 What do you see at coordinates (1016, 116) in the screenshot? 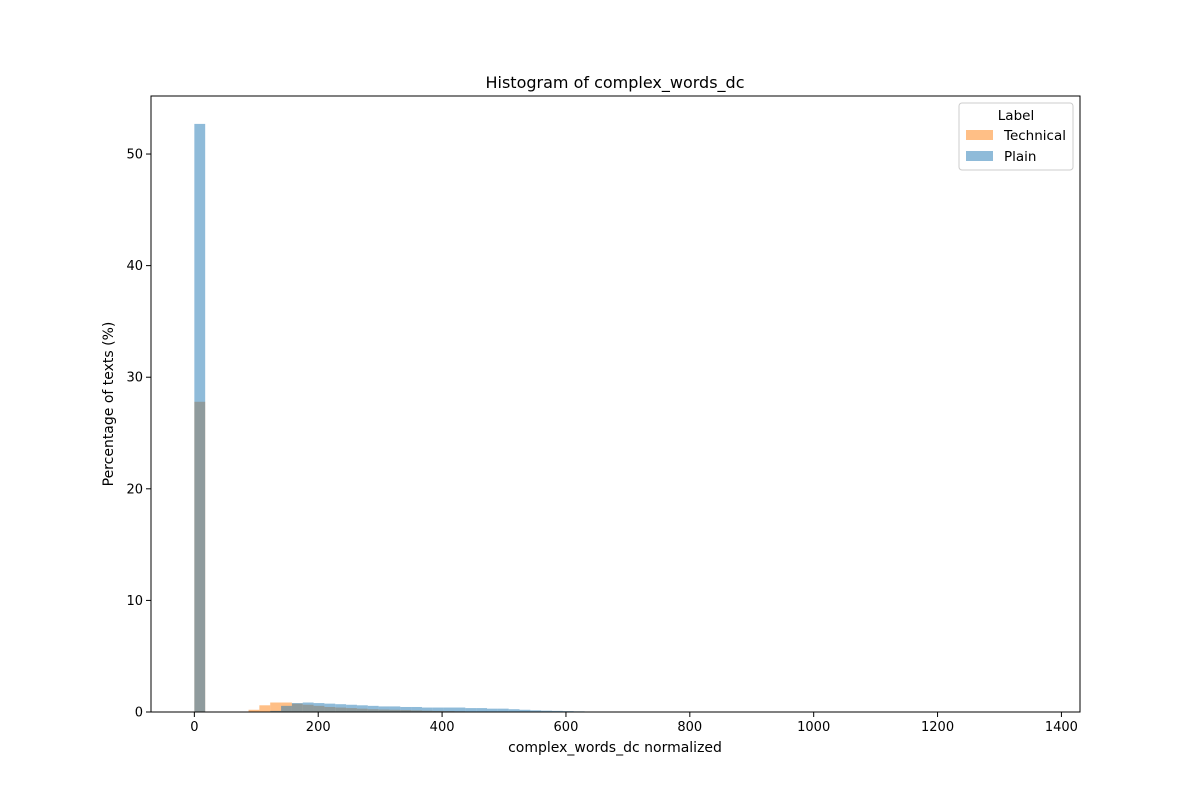
I see `legend-title: Label` at bounding box center [1016, 116].